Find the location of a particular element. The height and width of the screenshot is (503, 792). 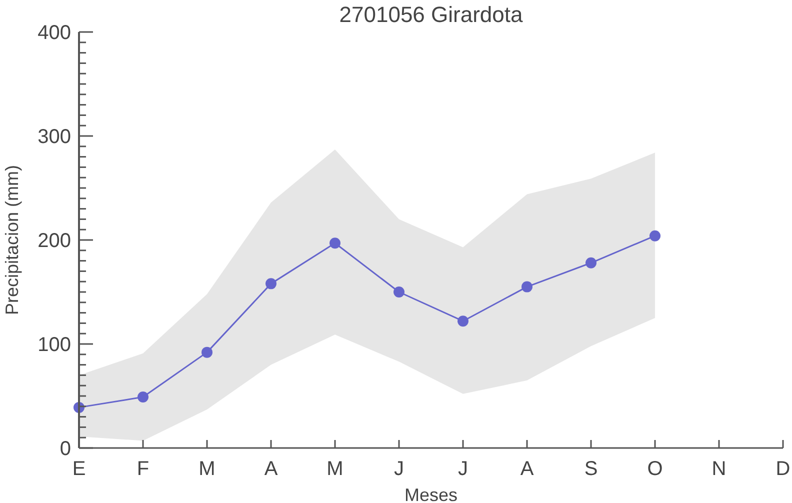

y-tick-label: 0 is located at coordinates (65, 449).